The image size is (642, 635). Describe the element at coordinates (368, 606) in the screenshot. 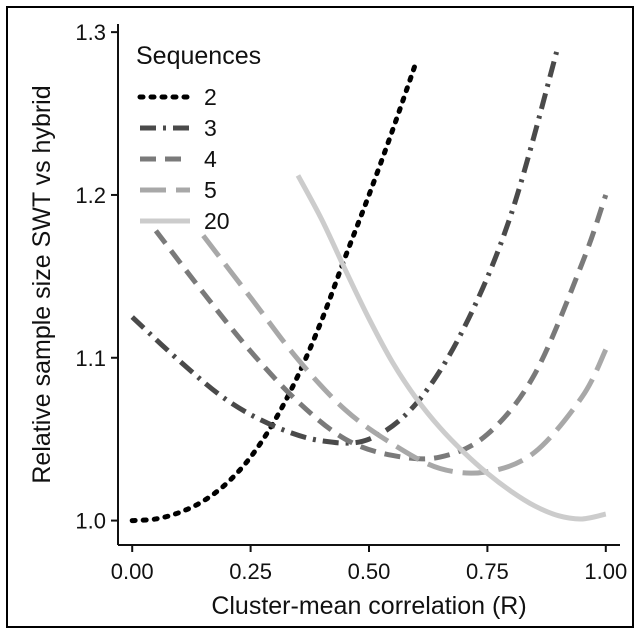

I see `x-axis-title: Cluster-mean correlation (R)` at that location.